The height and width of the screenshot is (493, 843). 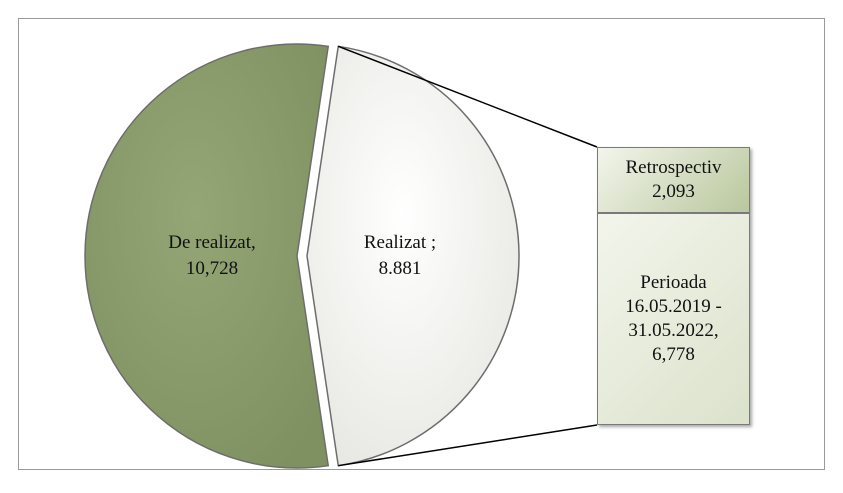 What do you see at coordinates (212, 255) in the screenshot?
I see `data-label: De realizat, 10,728` at bounding box center [212, 255].